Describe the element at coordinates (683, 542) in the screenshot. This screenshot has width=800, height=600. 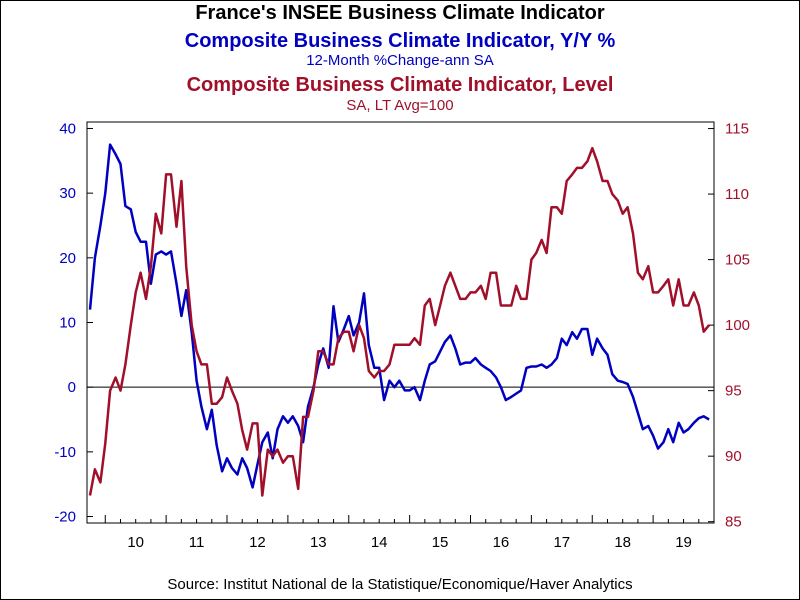
I see `x-axis-tick-label: 19` at that location.